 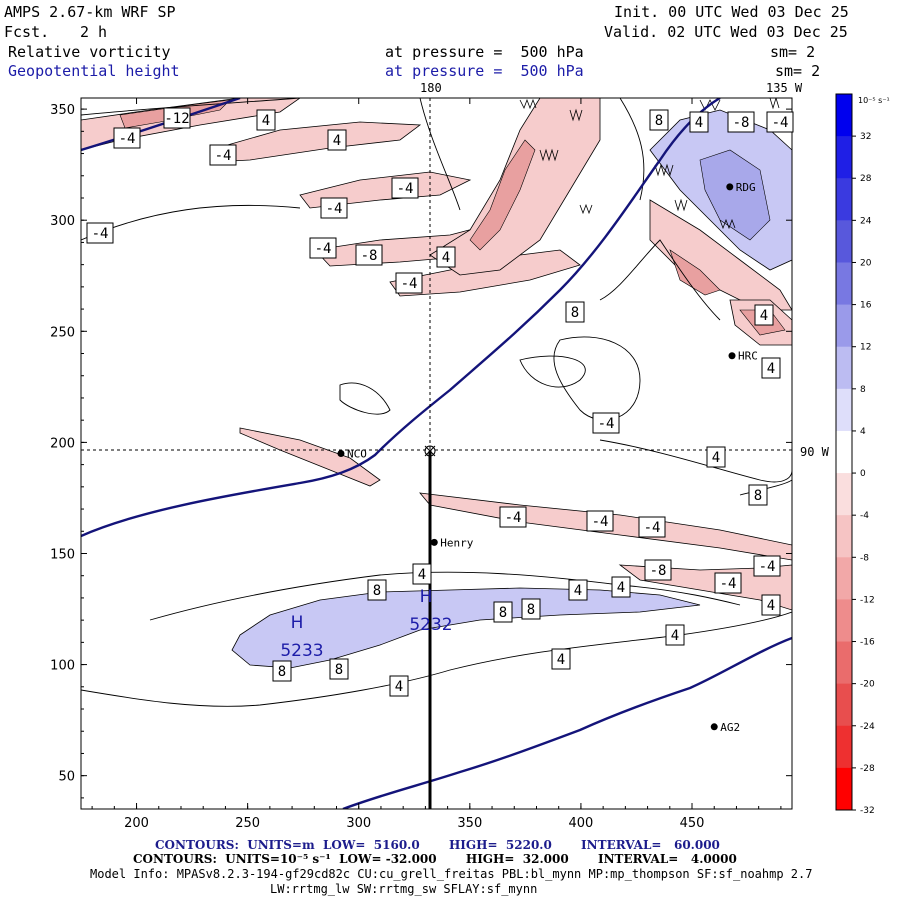 What do you see at coordinates (867, 769) in the screenshot?
I see `colorbar-tick-label: -28` at bounding box center [867, 769].